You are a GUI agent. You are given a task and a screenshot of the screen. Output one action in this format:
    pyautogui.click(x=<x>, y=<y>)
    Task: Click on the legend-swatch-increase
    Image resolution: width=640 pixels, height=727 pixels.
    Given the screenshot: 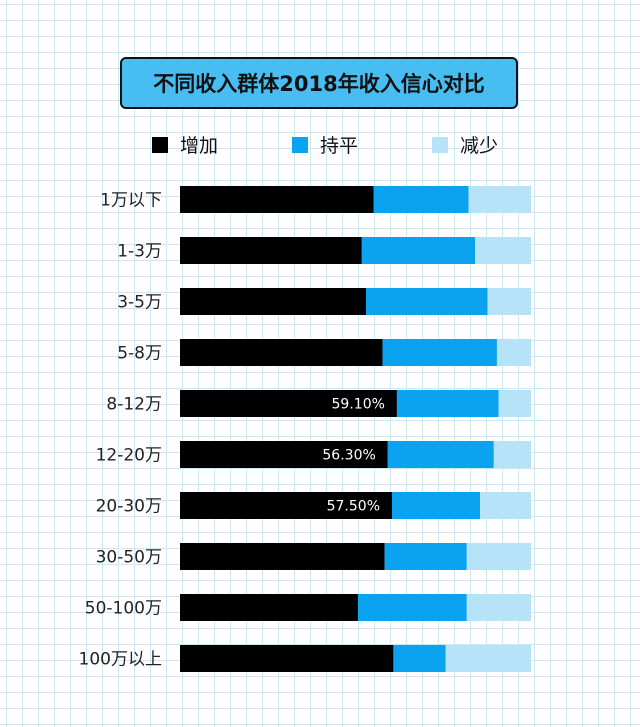 What is the action you would take?
    pyautogui.click(x=160, y=144)
    